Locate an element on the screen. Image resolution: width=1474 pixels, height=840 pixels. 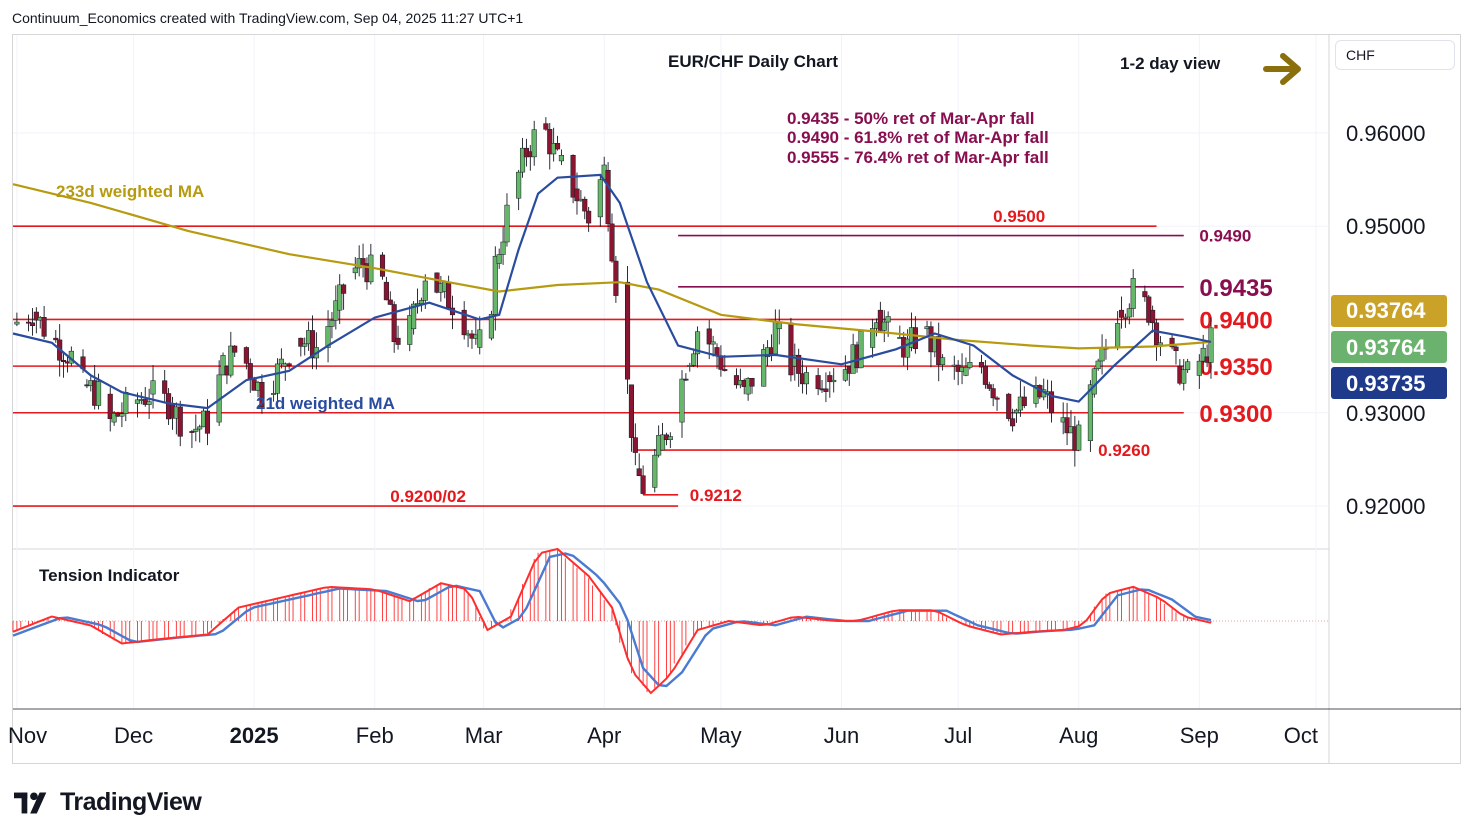
x-tick-label: Dec is located at coordinates (133, 735).